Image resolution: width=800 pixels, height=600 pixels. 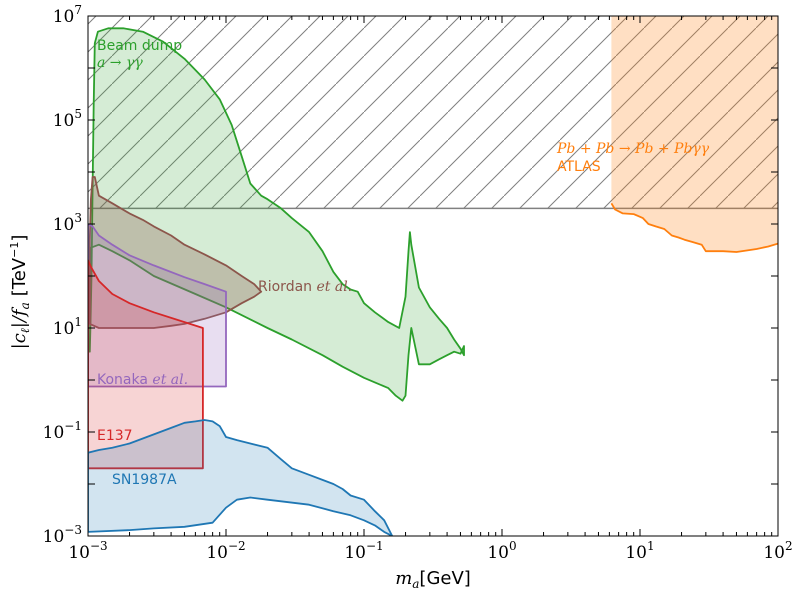 What do you see at coordinates (124, 380) in the screenshot?
I see `konaka-name: Konaka` at bounding box center [124, 380].